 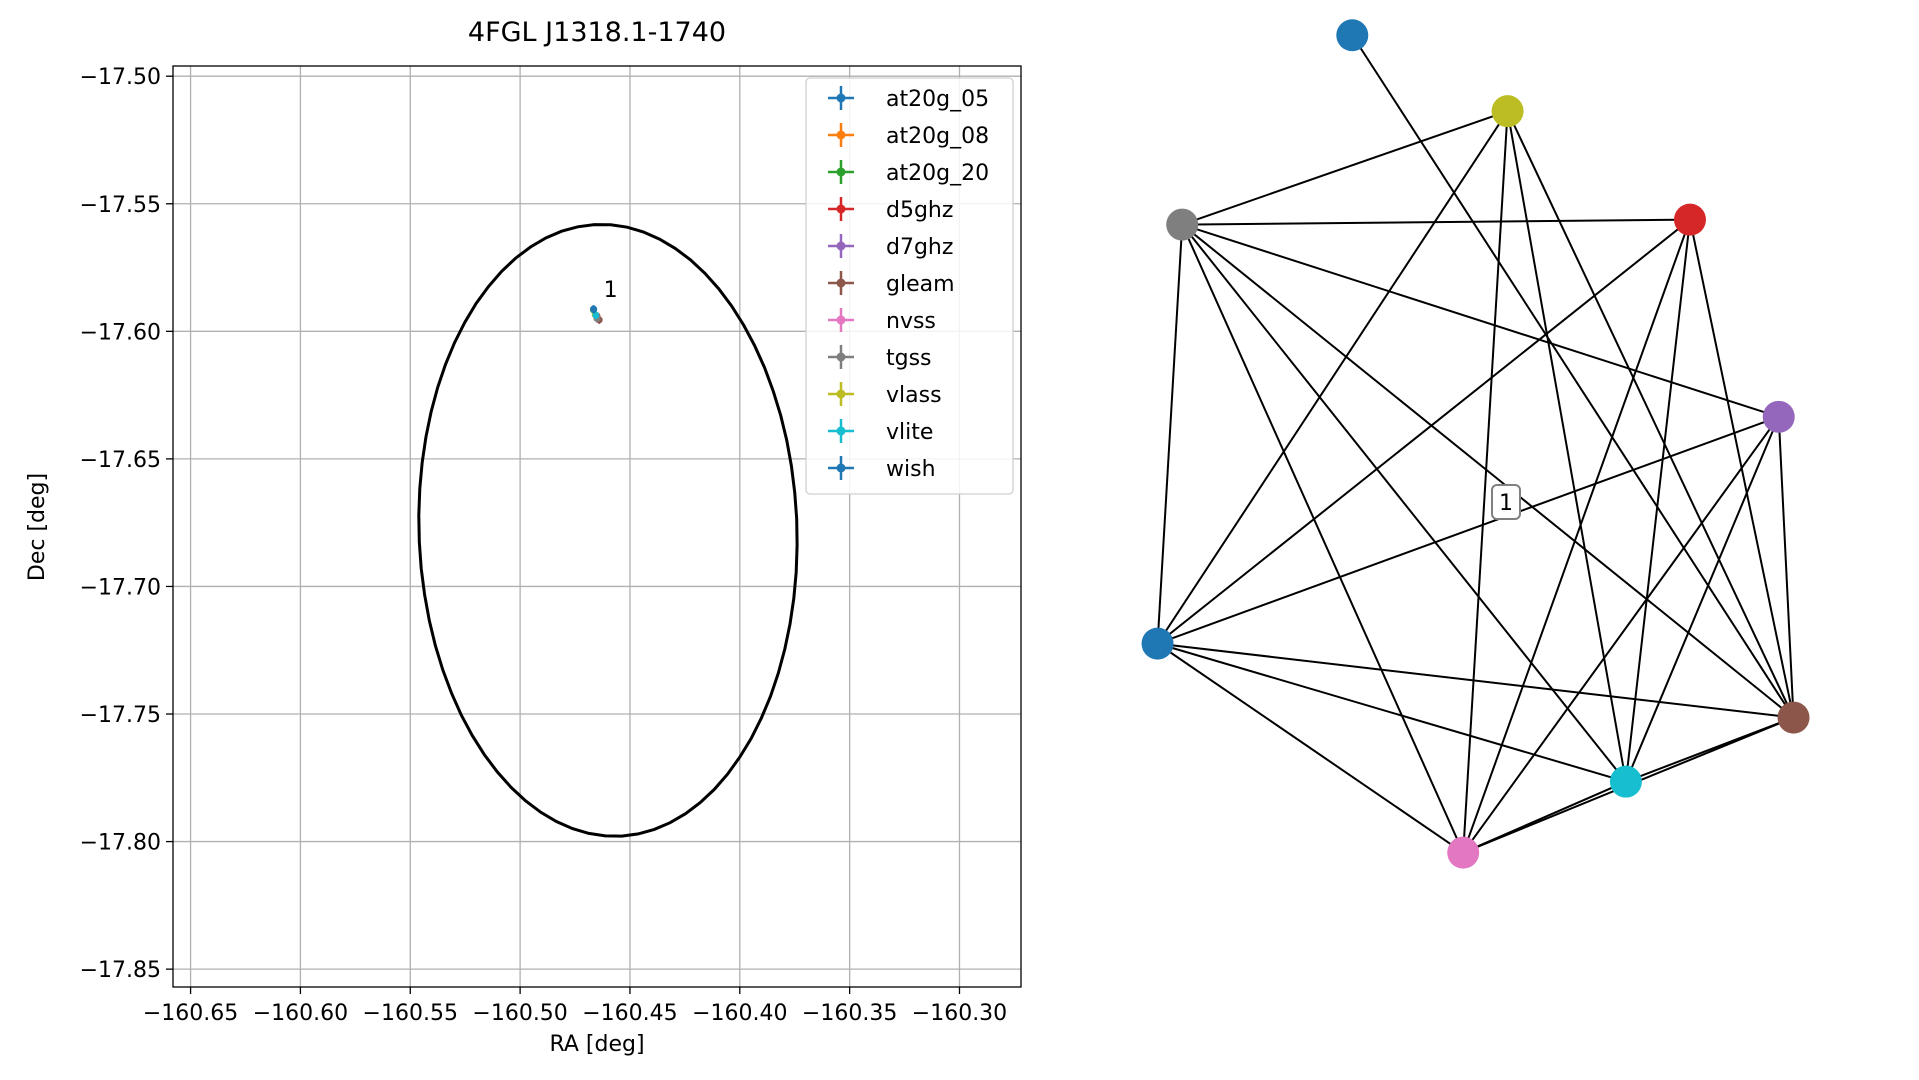 What do you see at coordinates (911, 469) in the screenshot?
I see `legend-label: wish` at bounding box center [911, 469].